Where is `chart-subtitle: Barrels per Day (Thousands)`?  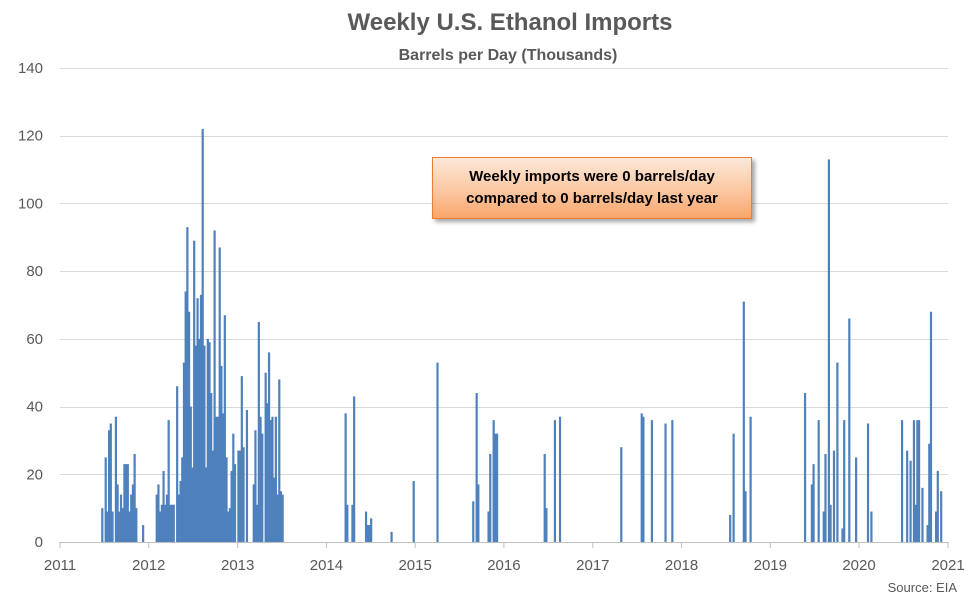 chart-subtitle: Barrels per Day (Thousands) is located at coordinates (508, 55).